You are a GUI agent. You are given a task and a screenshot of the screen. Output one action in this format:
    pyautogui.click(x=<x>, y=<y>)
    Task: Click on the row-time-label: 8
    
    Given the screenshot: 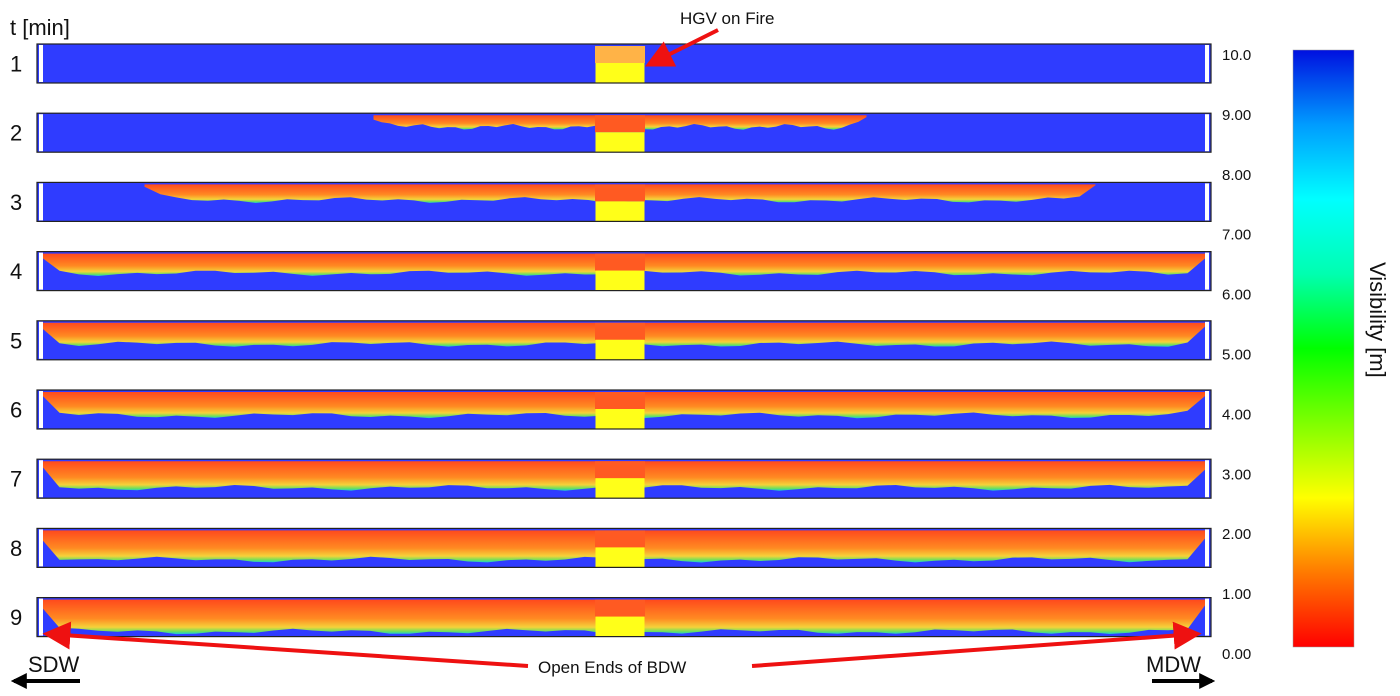 What is the action you would take?
    pyautogui.click(x=16, y=548)
    